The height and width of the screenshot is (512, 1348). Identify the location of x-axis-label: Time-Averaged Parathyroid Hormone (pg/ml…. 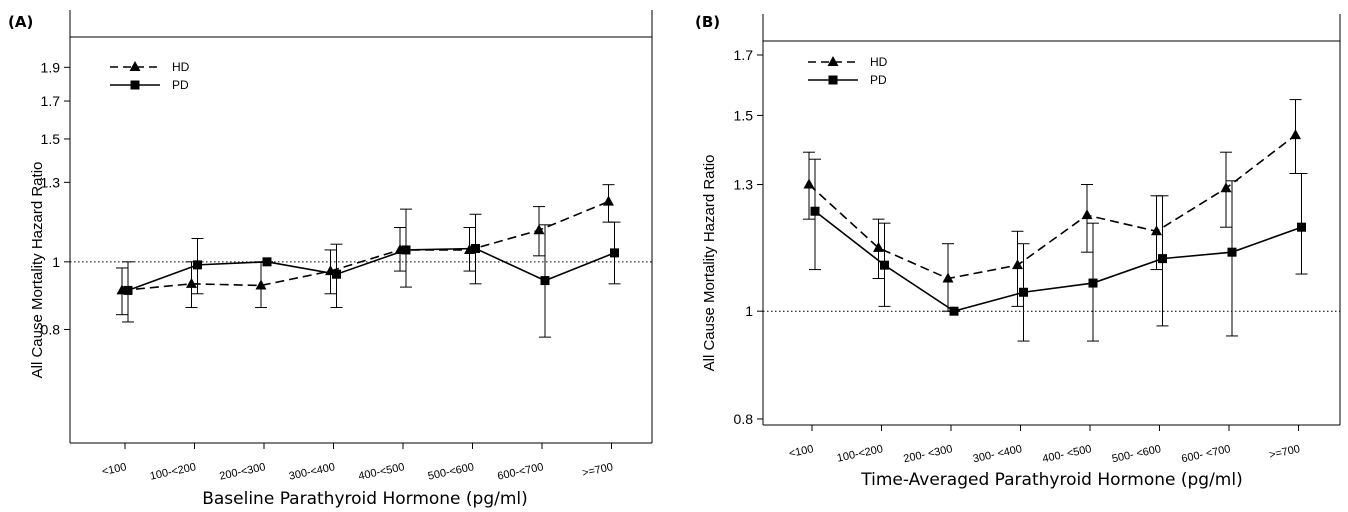
(1051, 480).